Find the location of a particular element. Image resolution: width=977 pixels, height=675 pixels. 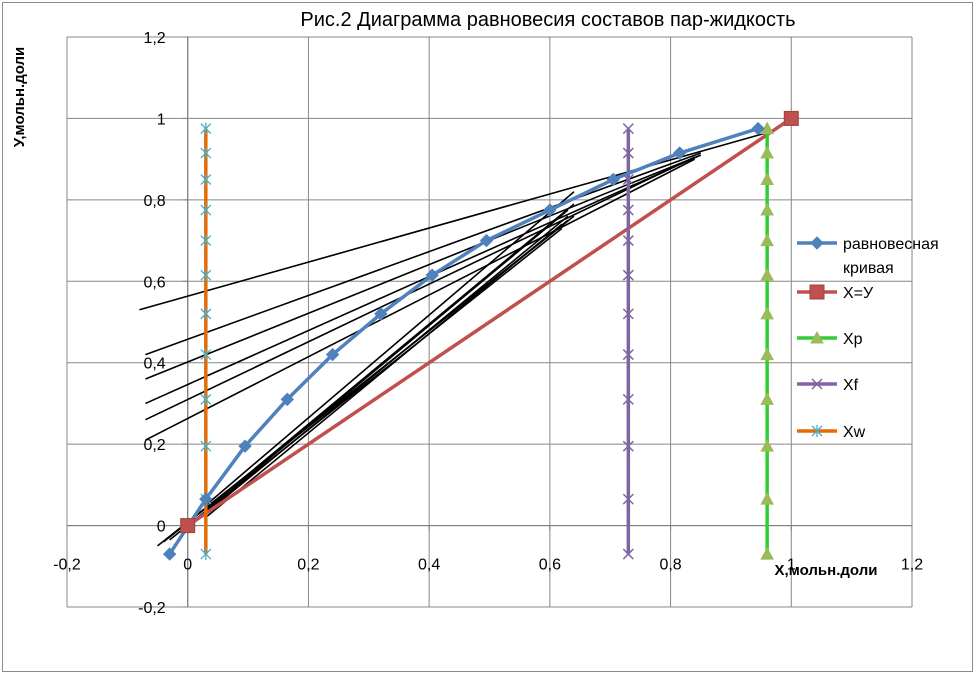

y-tick-label: -0,2 is located at coordinates (152, 608).